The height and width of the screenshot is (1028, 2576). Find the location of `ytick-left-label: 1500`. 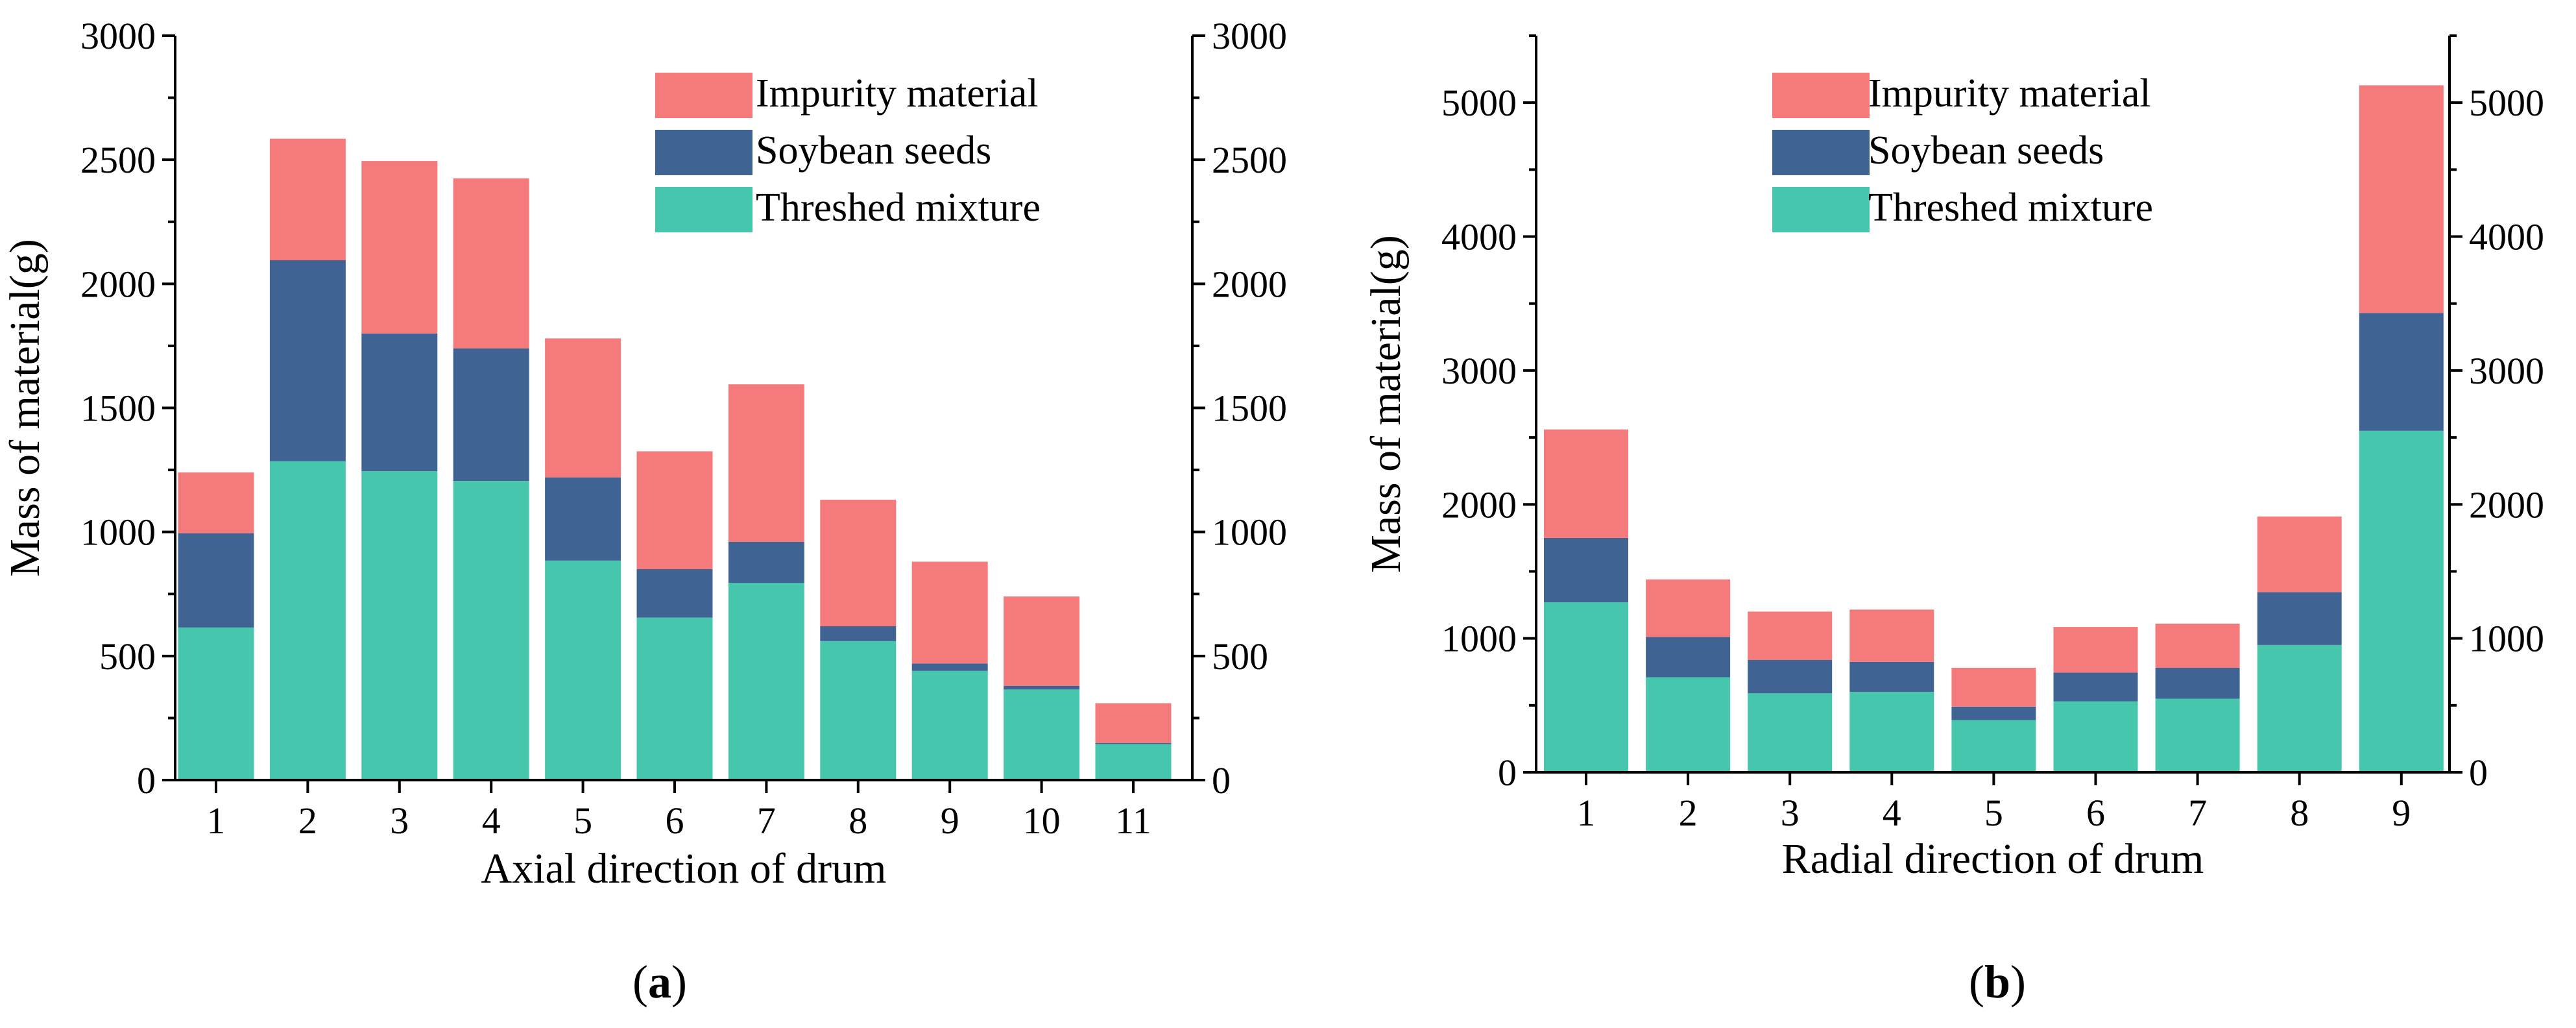

ytick-left-label: 1500 is located at coordinates (118, 409).